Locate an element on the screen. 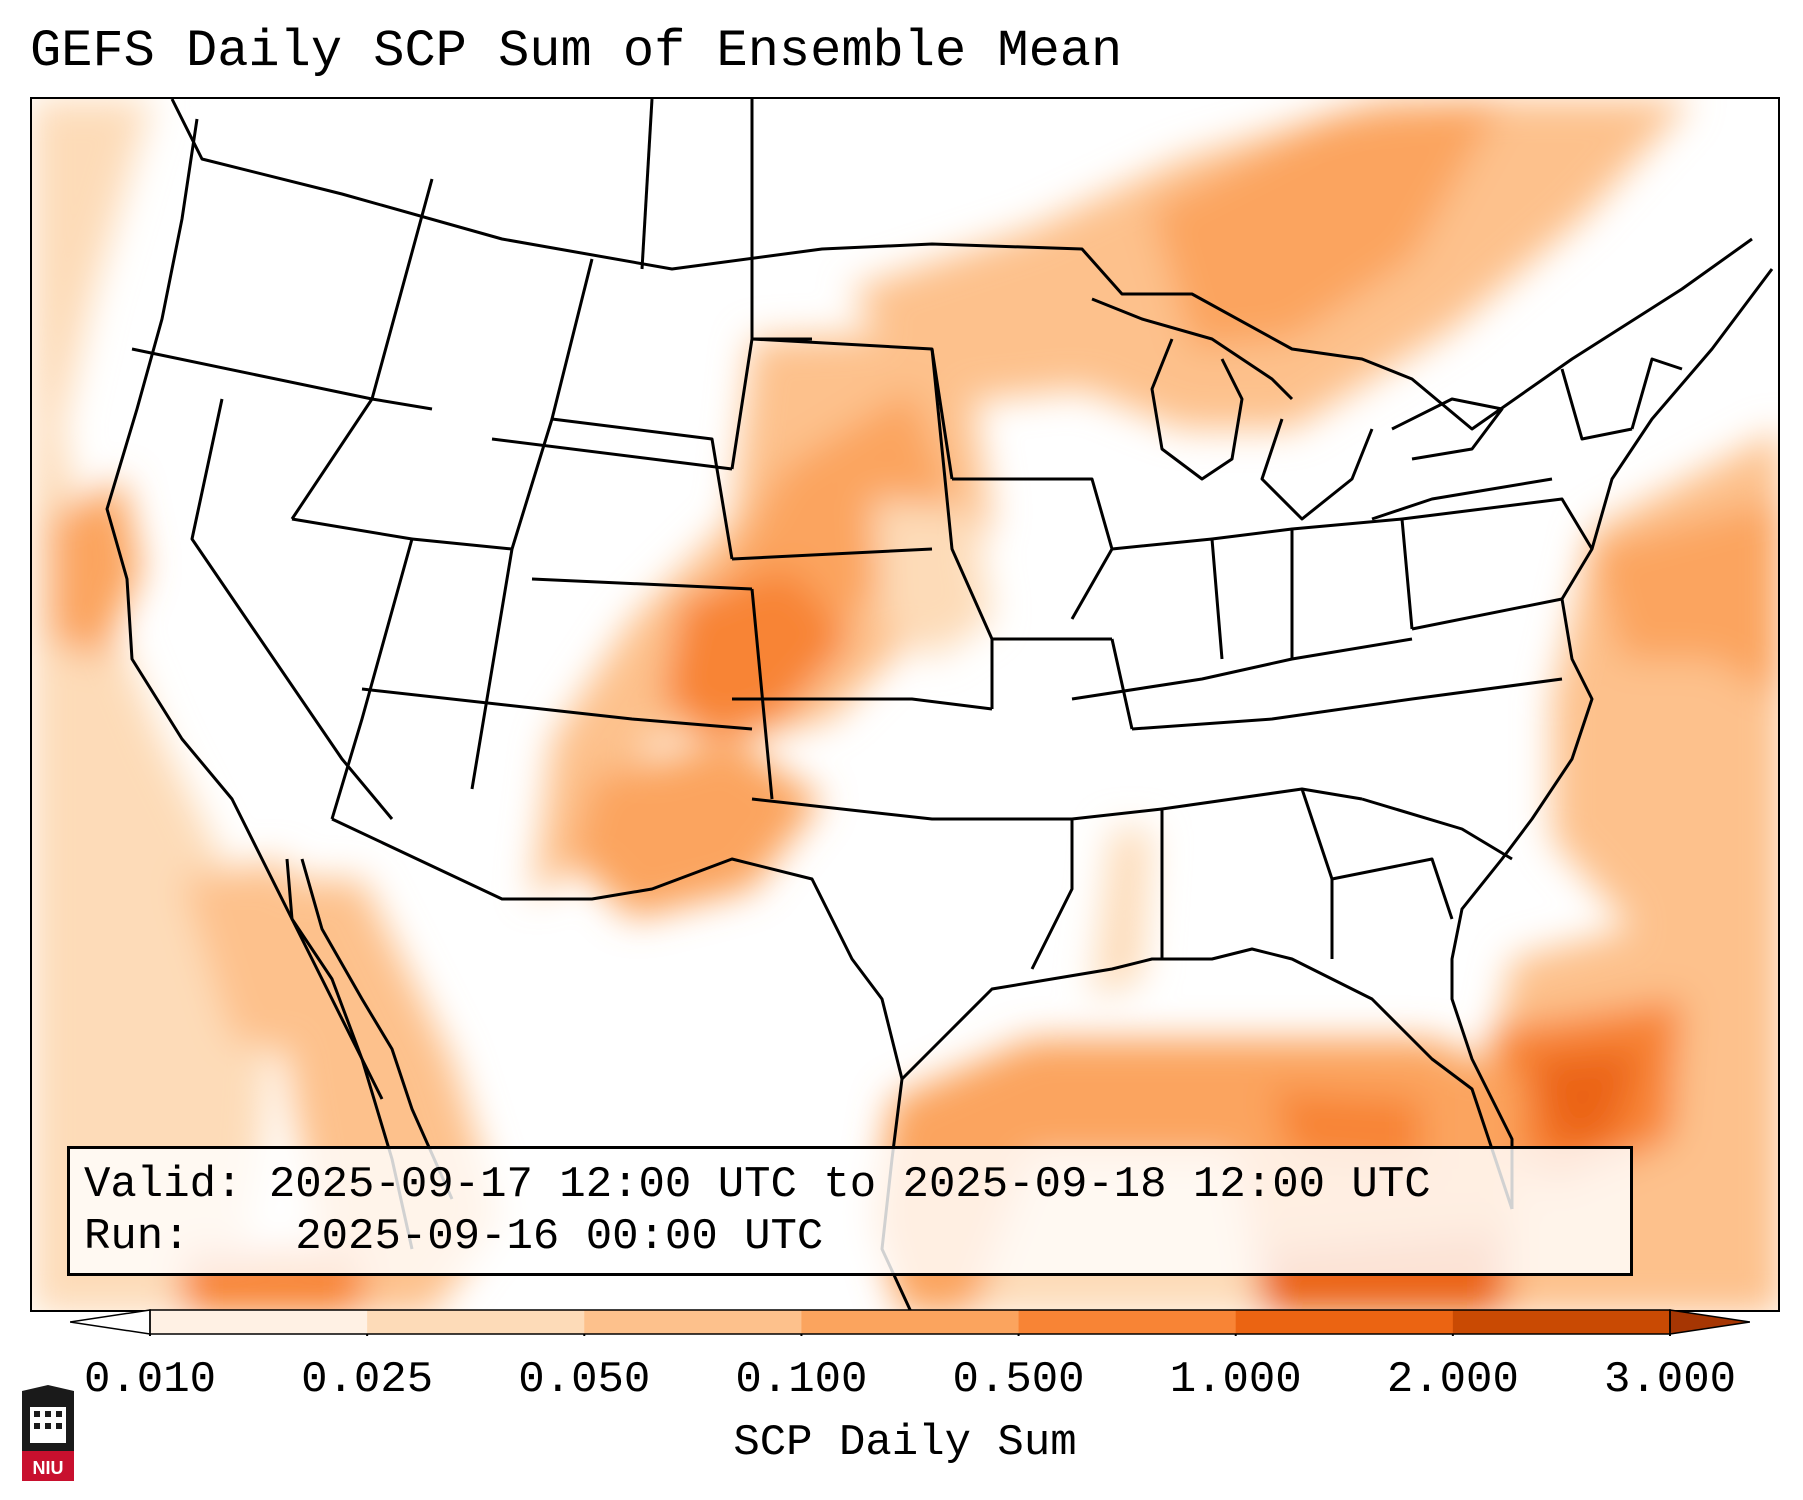 This screenshot has height=1500, width=1803. colorbar-tick-label: 0.100 is located at coordinates (801, 1380).